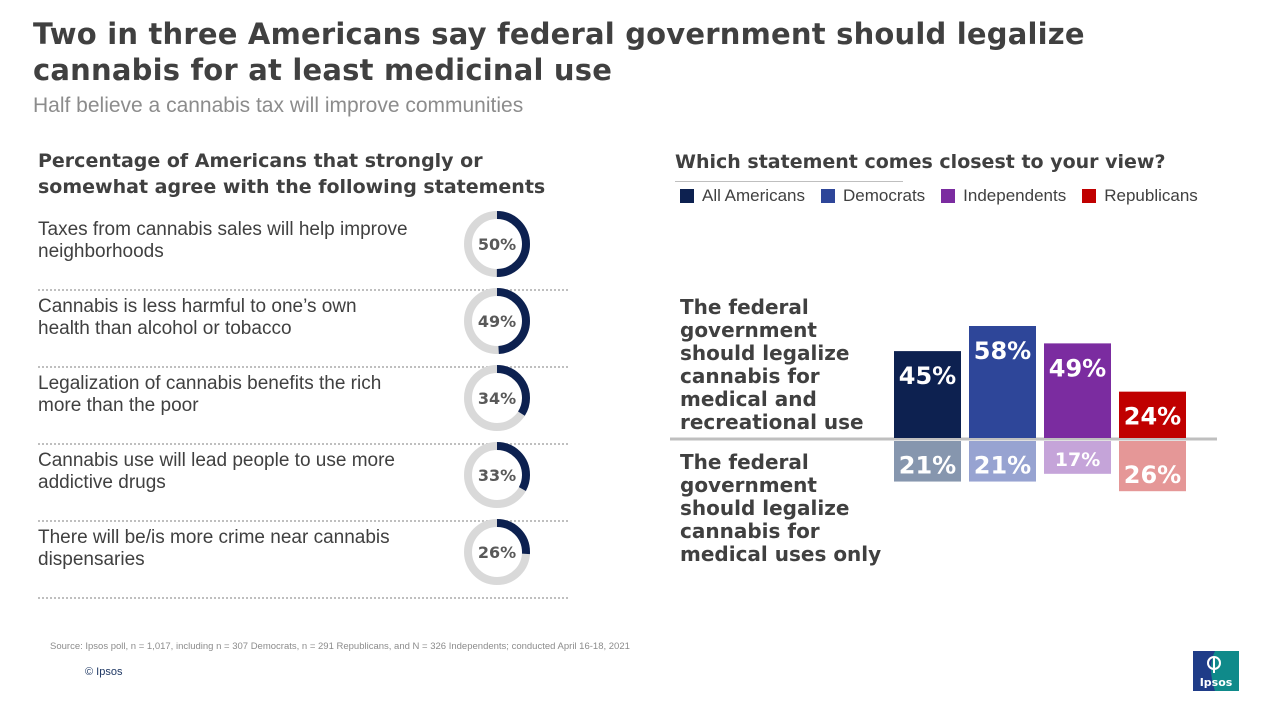 The image size is (1280, 720). Describe the element at coordinates (104, 672) in the screenshot. I see `copyright-text: © Ipsos` at that location.